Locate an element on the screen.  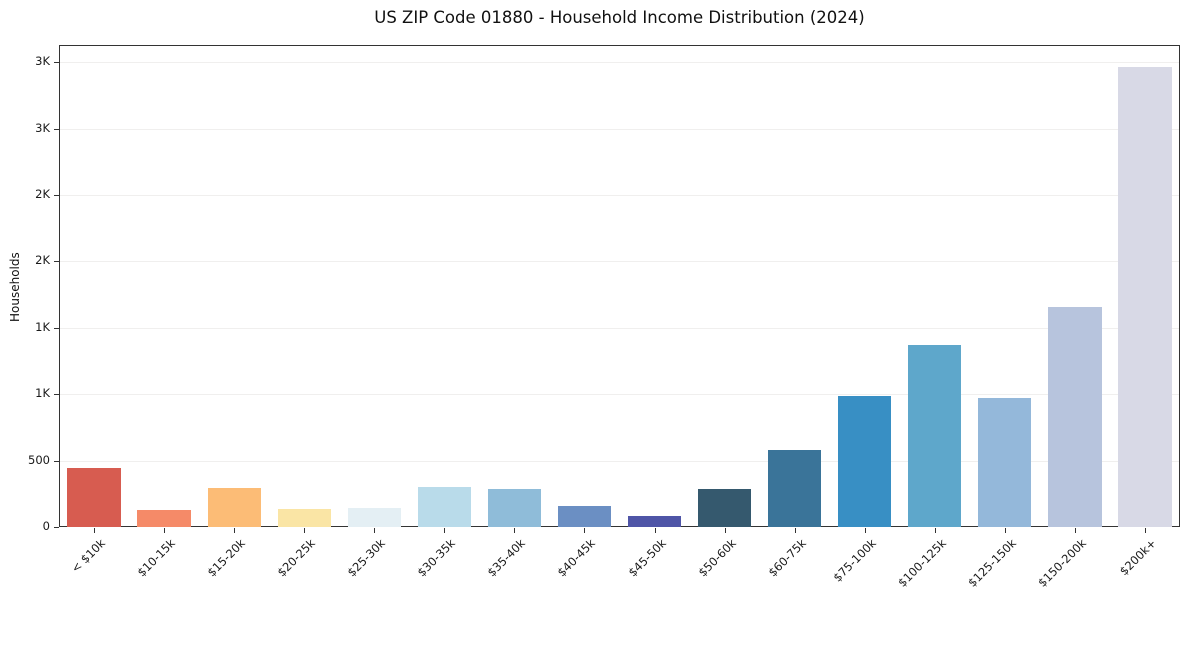
bar-10k is located at coordinates (94, 497).